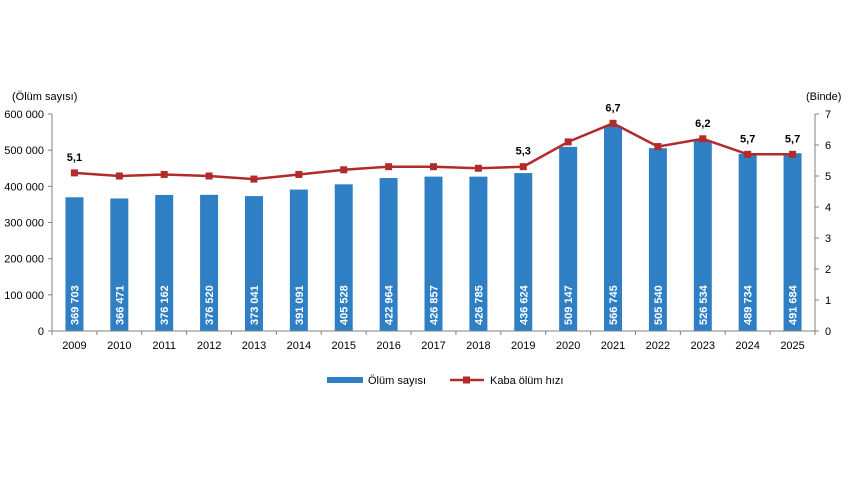 This screenshot has width=850, height=477. Describe the element at coordinates (828, 146) in the screenshot. I see `right-axis-tick-label: 6` at that location.